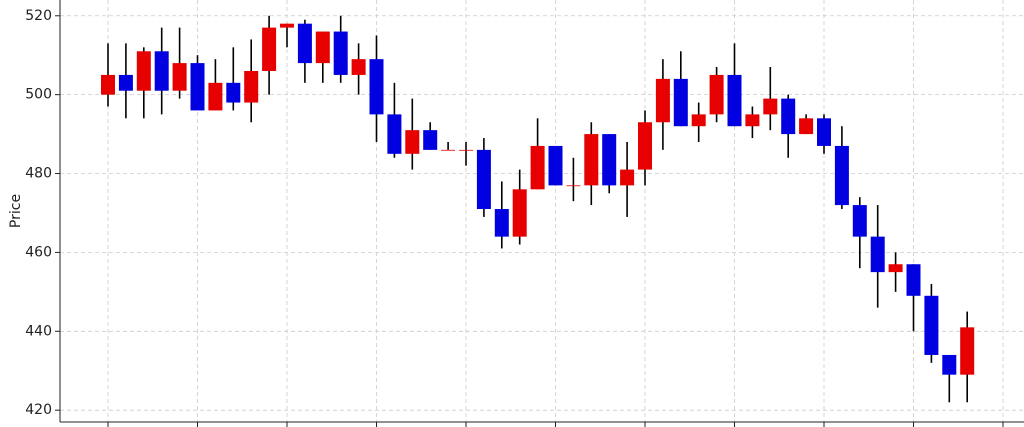 This screenshot has width=1024, height=427. I want to click on y-axis-label: Price, so click(16, 211).